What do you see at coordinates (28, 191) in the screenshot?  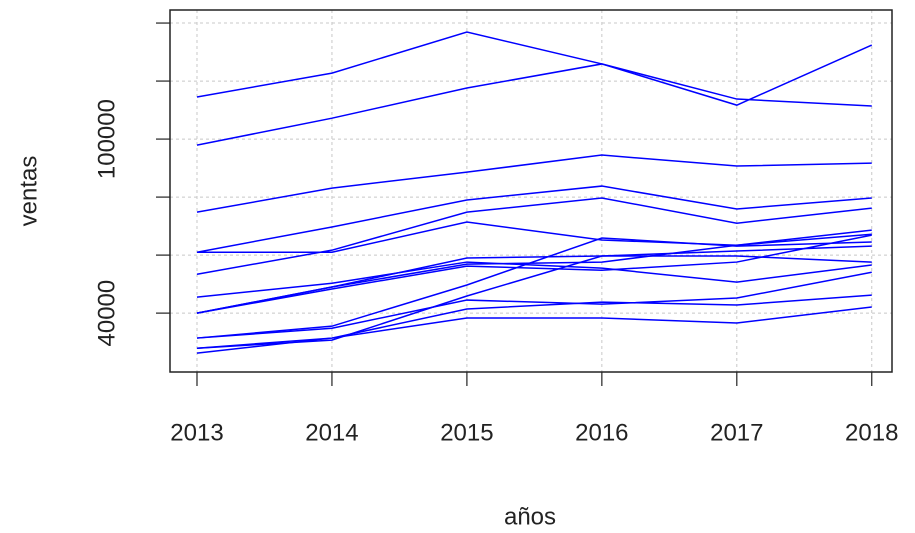 I see `y-axis-title: ventas` at bounding box center [28, 191].